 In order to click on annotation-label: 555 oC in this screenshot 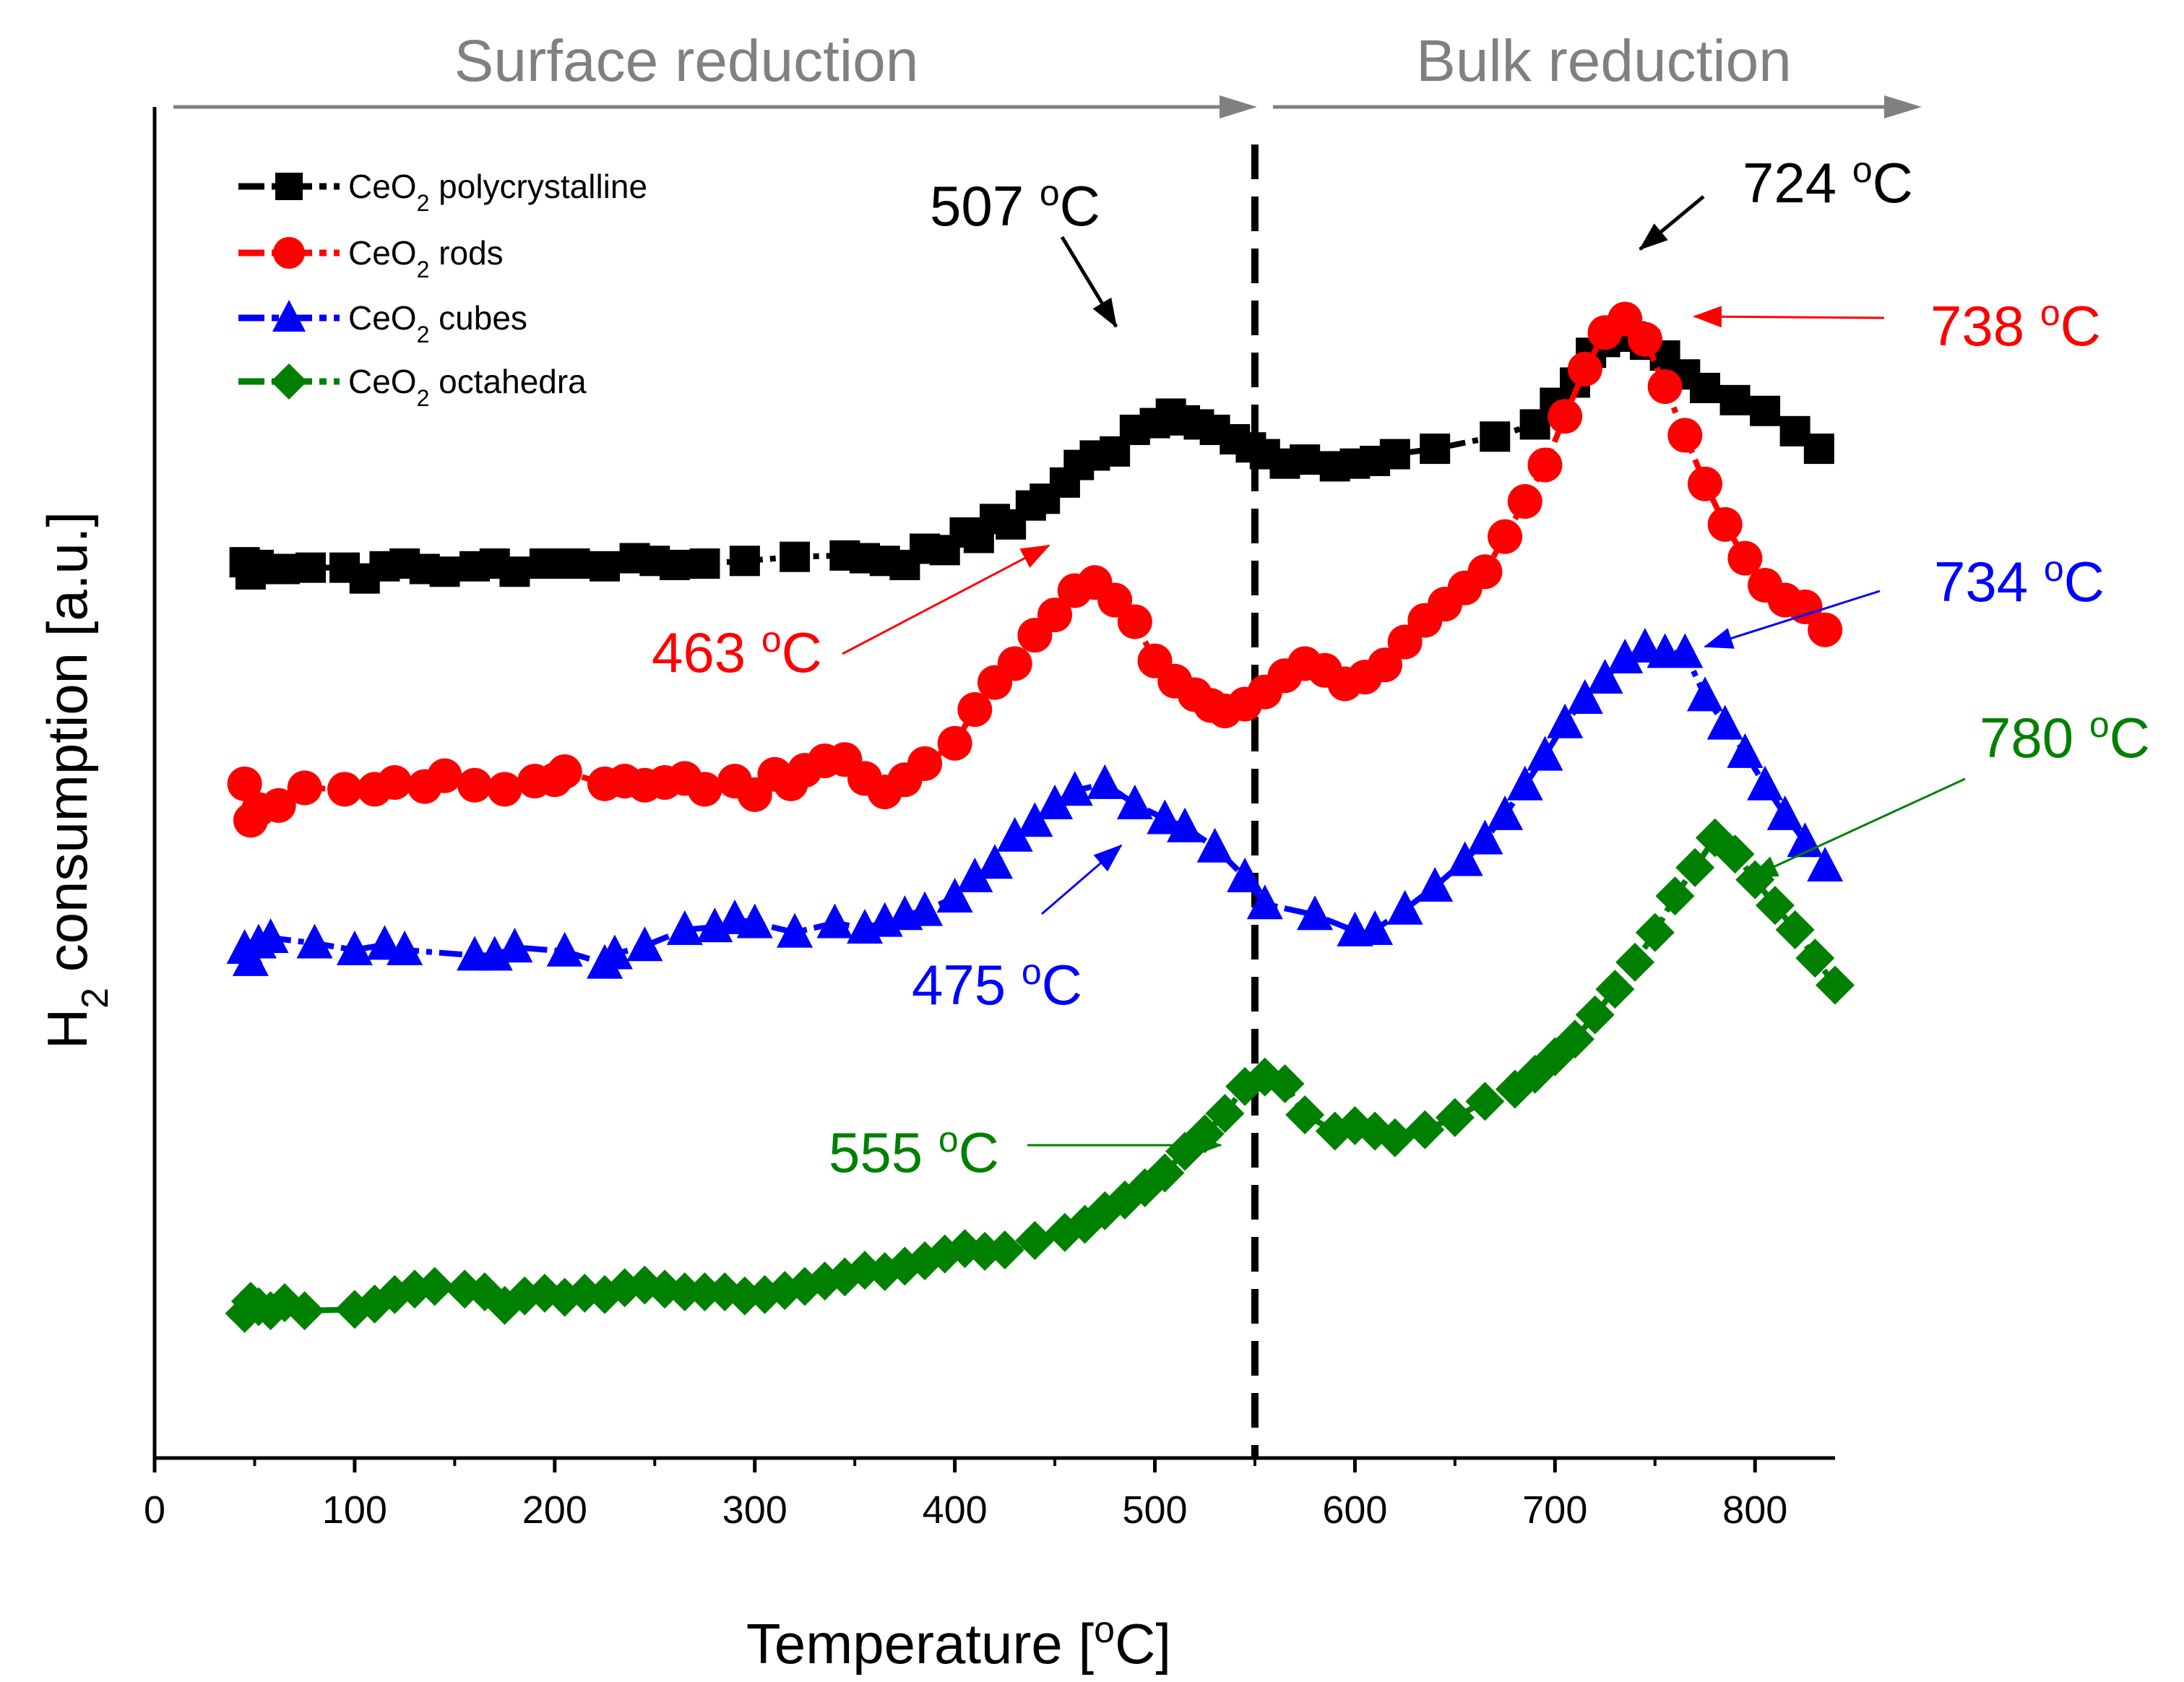, I will do `click(914, 1151)`.